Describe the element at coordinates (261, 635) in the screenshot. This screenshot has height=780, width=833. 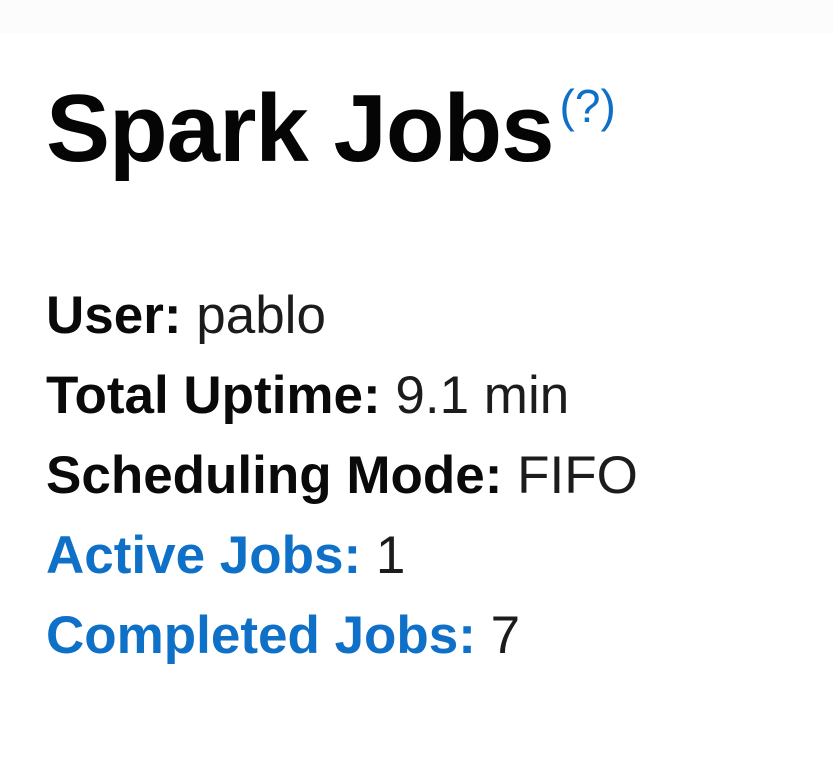
I see `summary-link-completed-jobs: Completed Jobs:` at that location.